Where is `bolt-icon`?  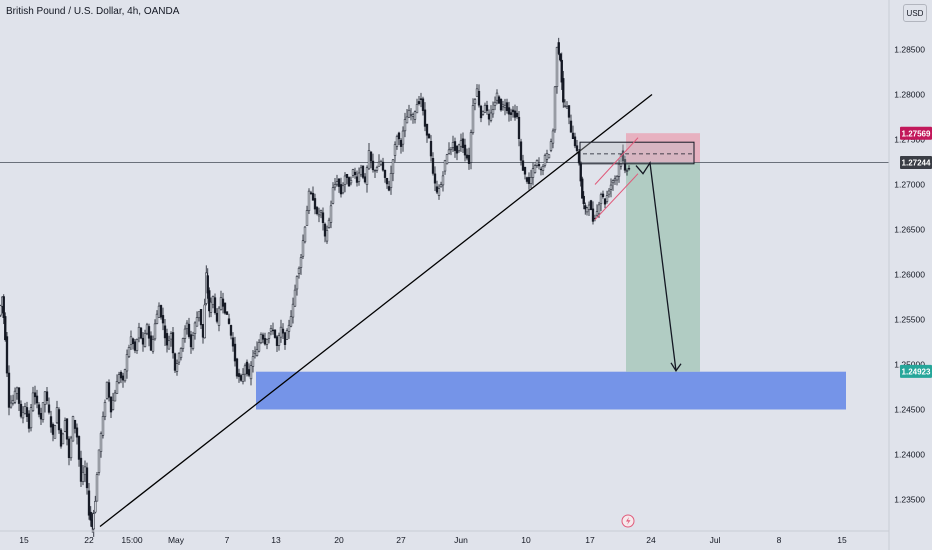
bolt-icon is located at coordinates (628, 521).